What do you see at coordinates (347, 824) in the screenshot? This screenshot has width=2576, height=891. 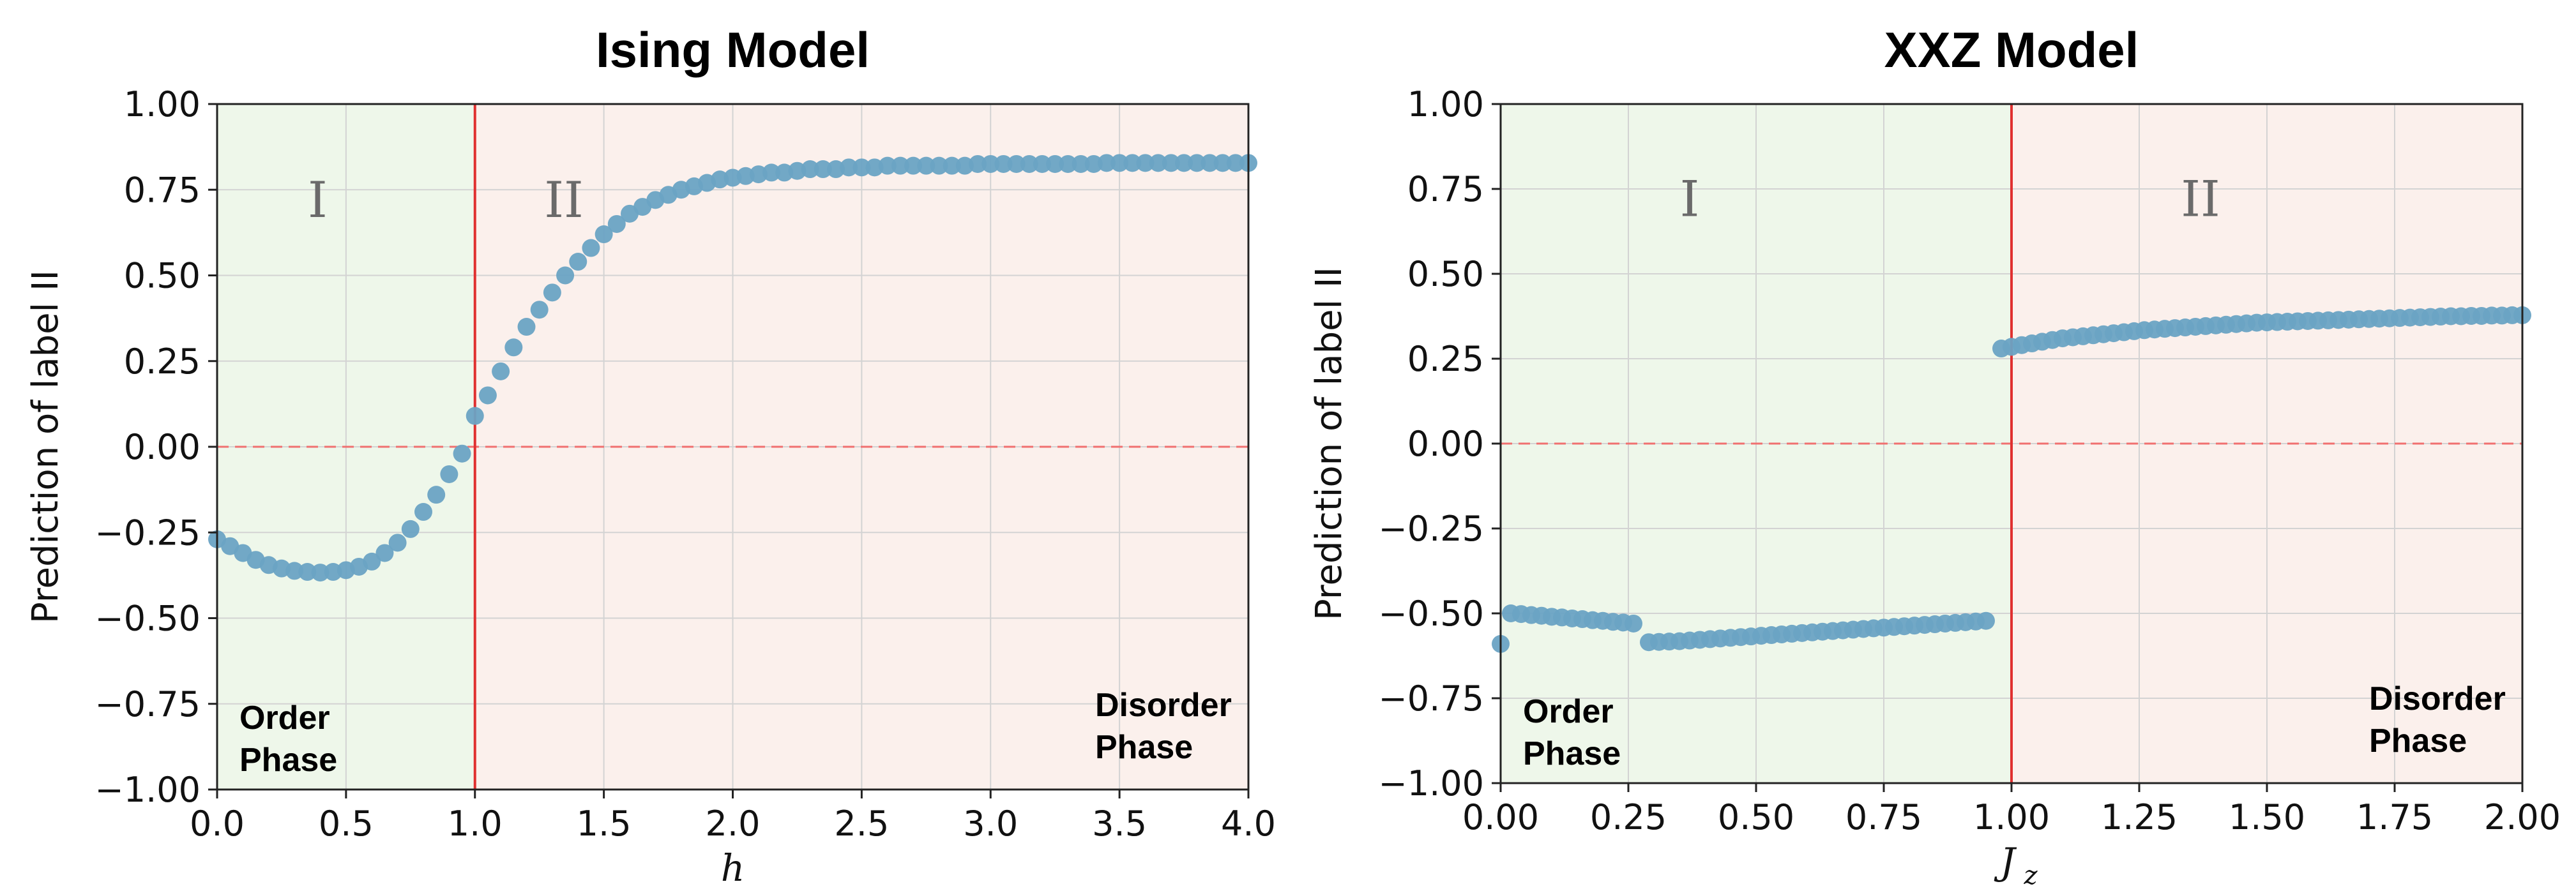 I see `x-tick-label: 0.5` at bounding box center [347, 824].